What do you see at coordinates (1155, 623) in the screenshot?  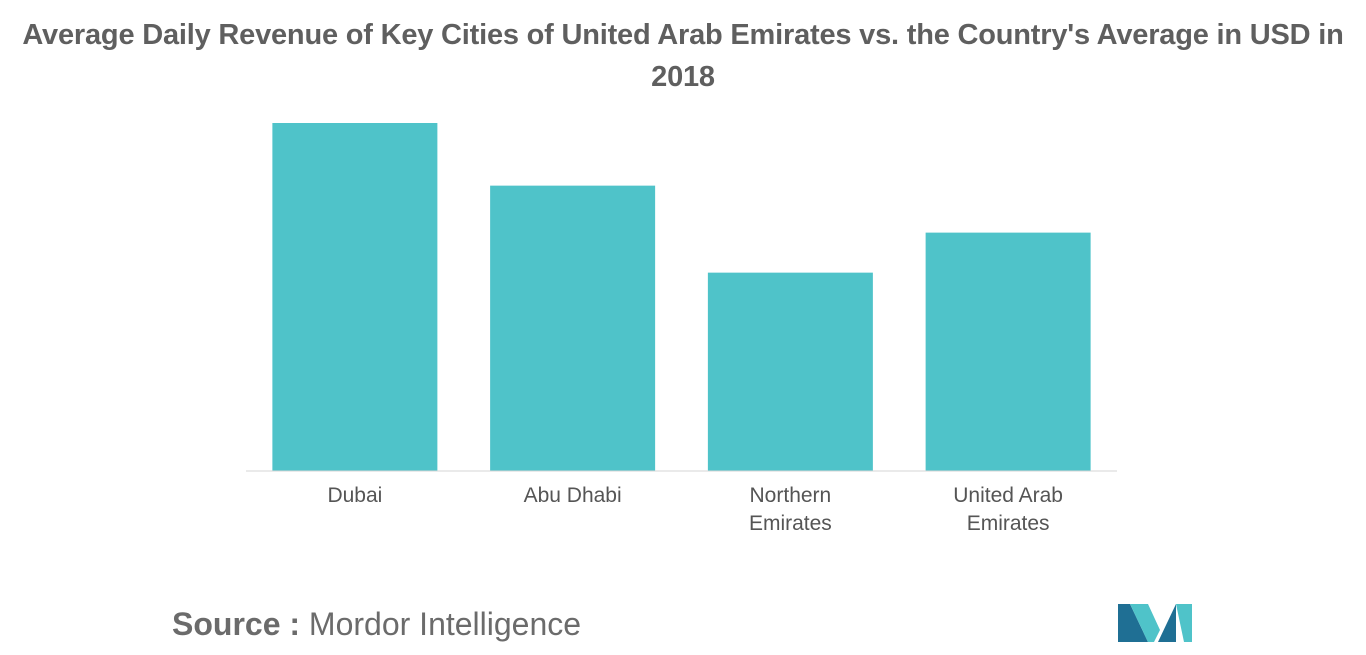 I see `mordor-intelligence-logo-icon` at bounding box center [1155, 623].